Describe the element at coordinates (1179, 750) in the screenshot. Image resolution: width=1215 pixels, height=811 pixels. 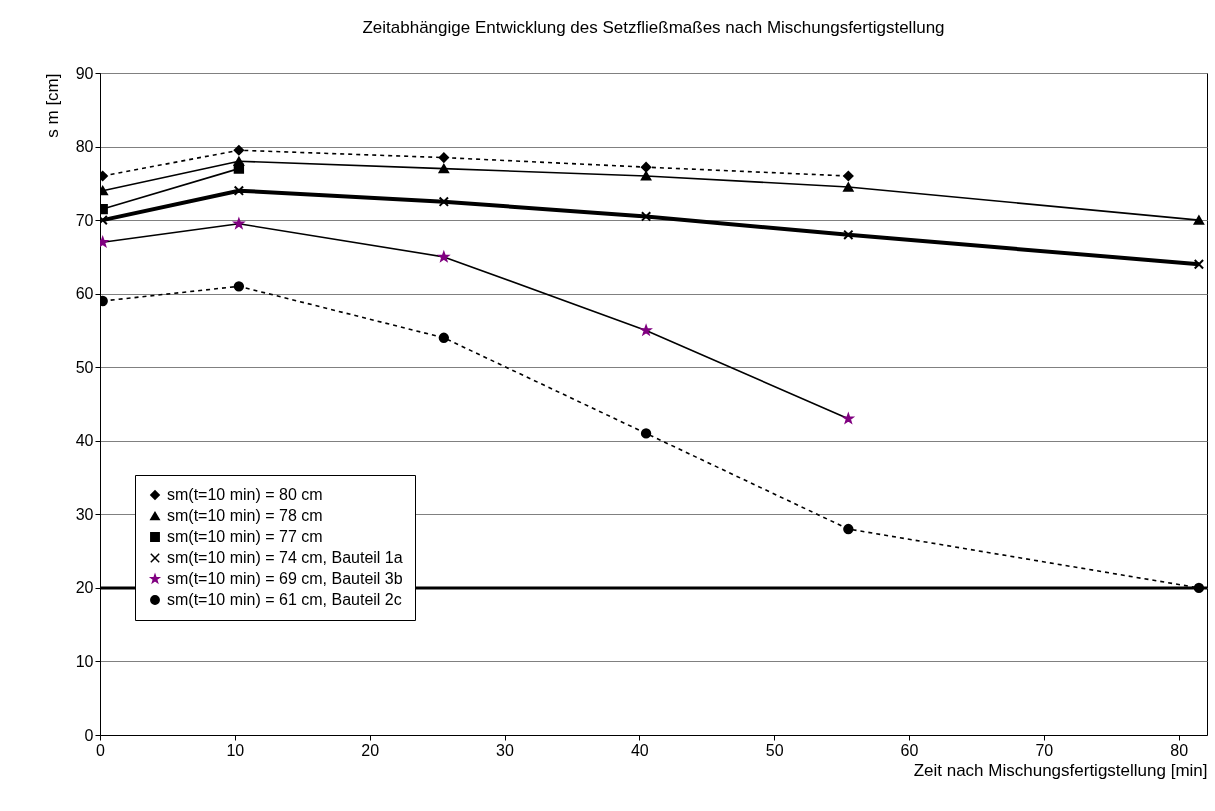
I see `x-tick-label: 80` at that location.